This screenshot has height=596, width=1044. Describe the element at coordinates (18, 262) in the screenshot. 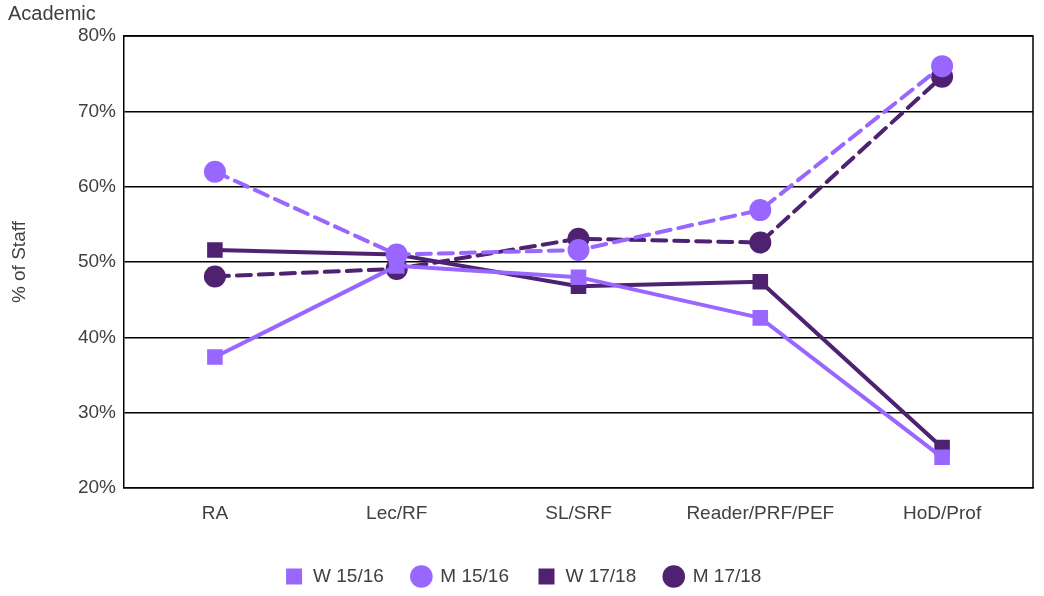

I see `y-axis-title: % of Staff` at that location.